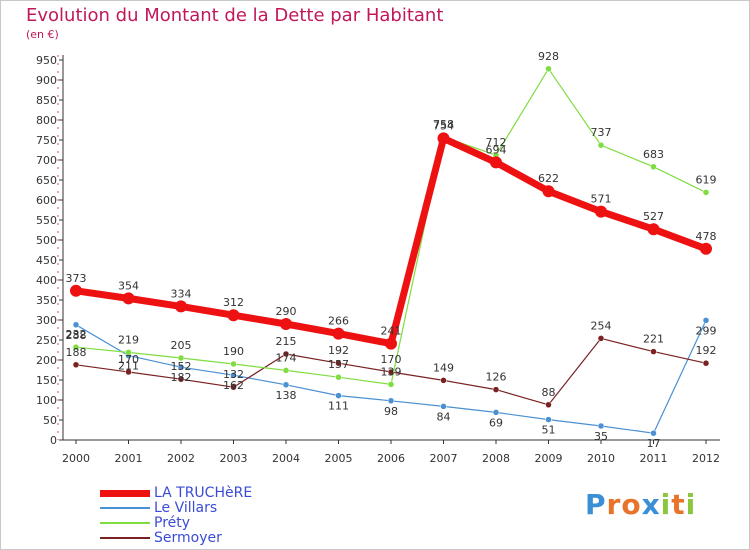 Image resolution: width=750 pixels, height=550 pixels. I want to click on legend-item: Préty, so click(230, 523).